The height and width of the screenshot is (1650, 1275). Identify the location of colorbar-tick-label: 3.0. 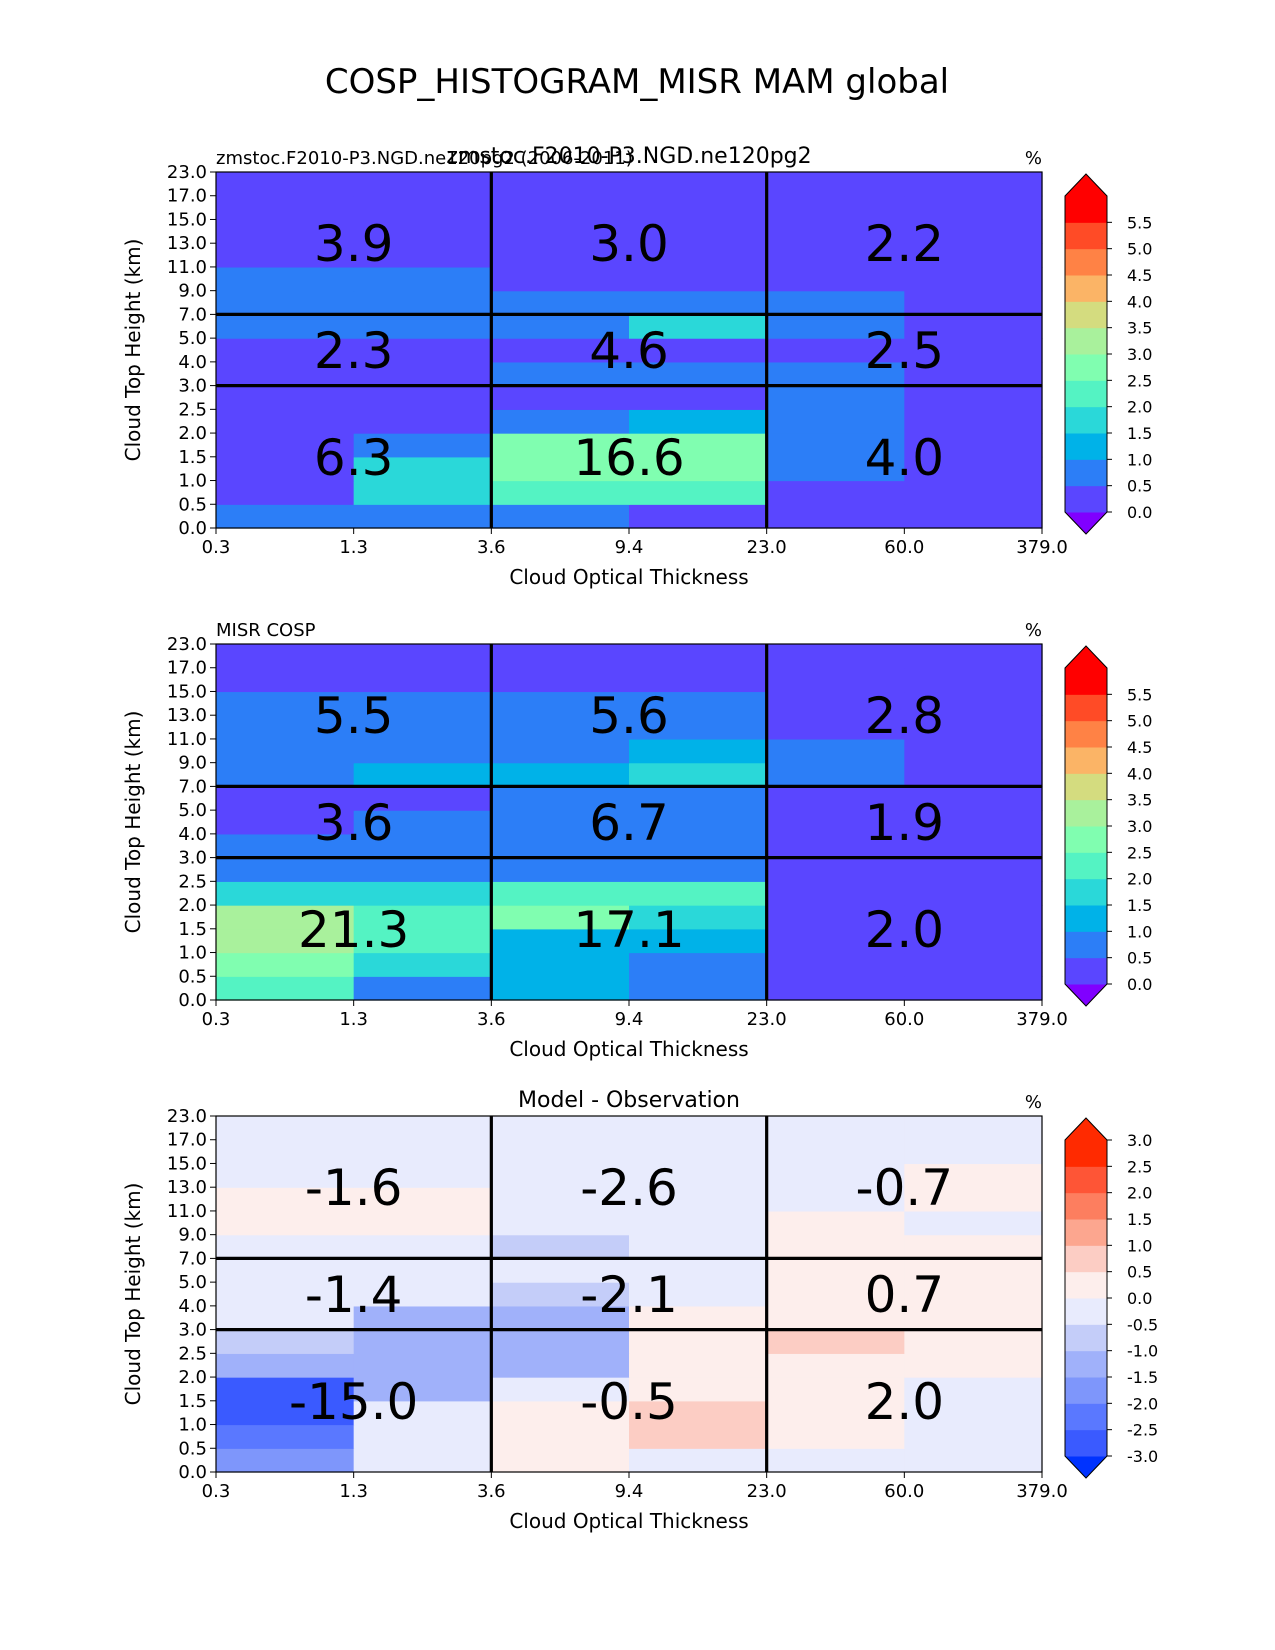
(1139, 826).